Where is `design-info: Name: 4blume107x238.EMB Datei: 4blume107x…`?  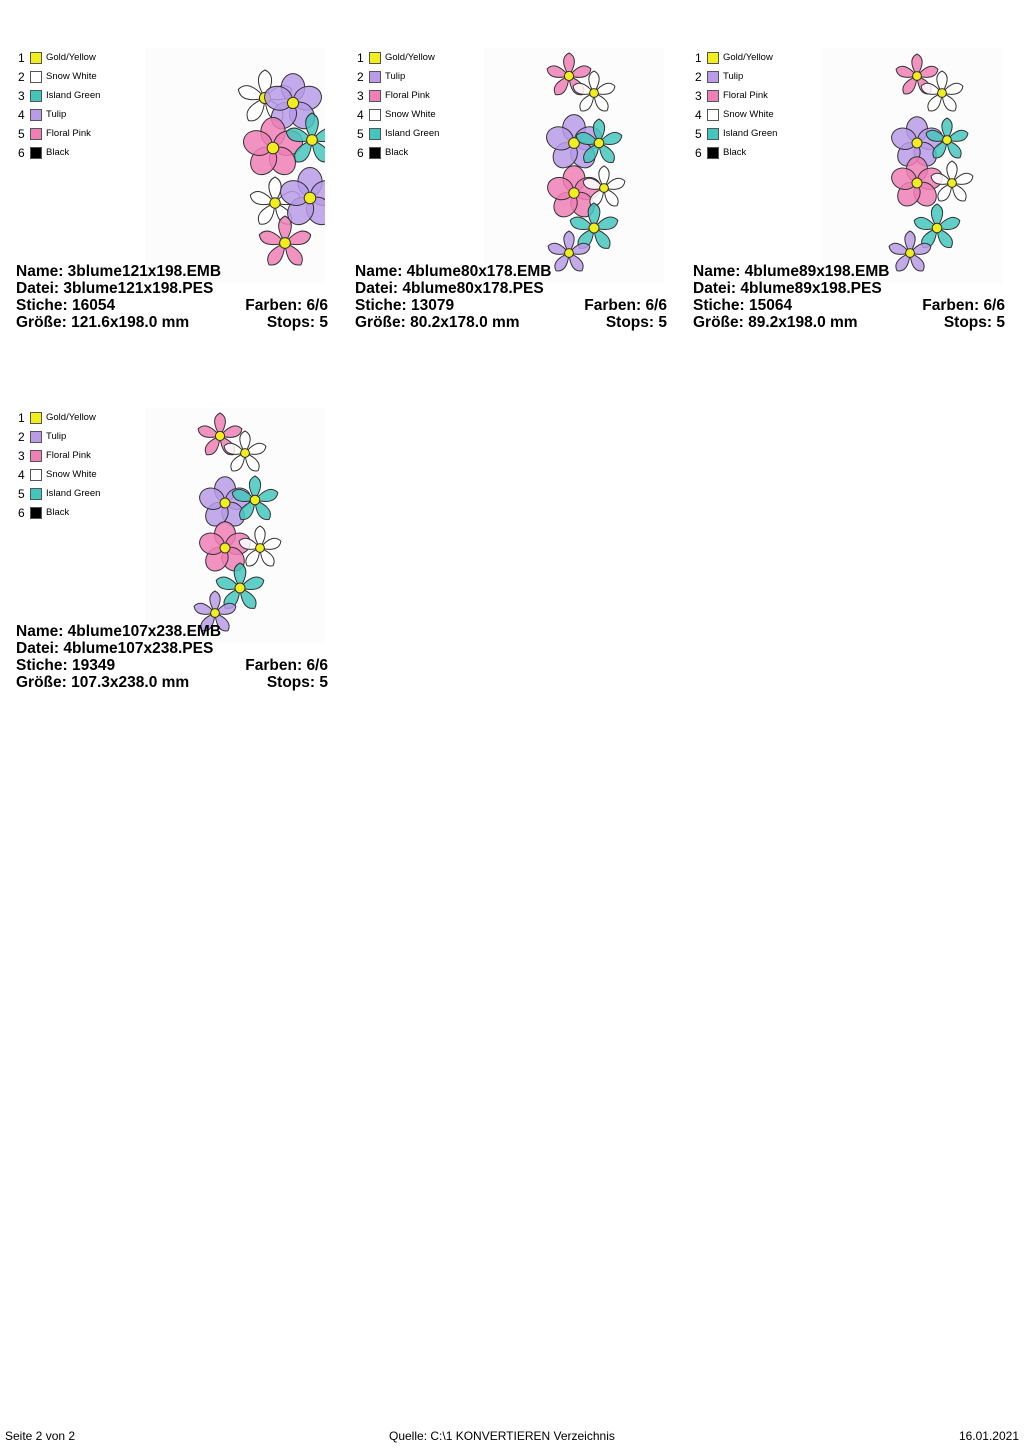 design-info: Name: 4blume107x238.EMB Datei: 4blume107x… is located at coordinates (172, 657).